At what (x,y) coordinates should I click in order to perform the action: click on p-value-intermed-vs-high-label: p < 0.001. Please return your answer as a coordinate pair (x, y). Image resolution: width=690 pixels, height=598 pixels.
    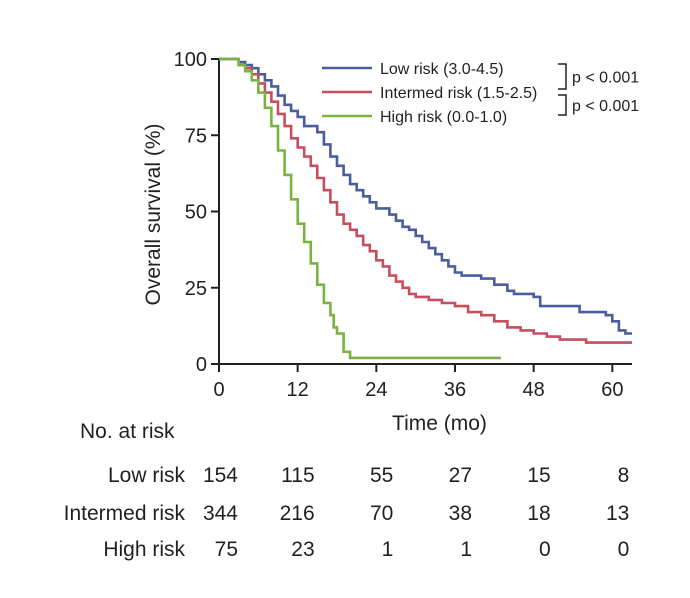
    Looking at the image, I should click on (605, 106).